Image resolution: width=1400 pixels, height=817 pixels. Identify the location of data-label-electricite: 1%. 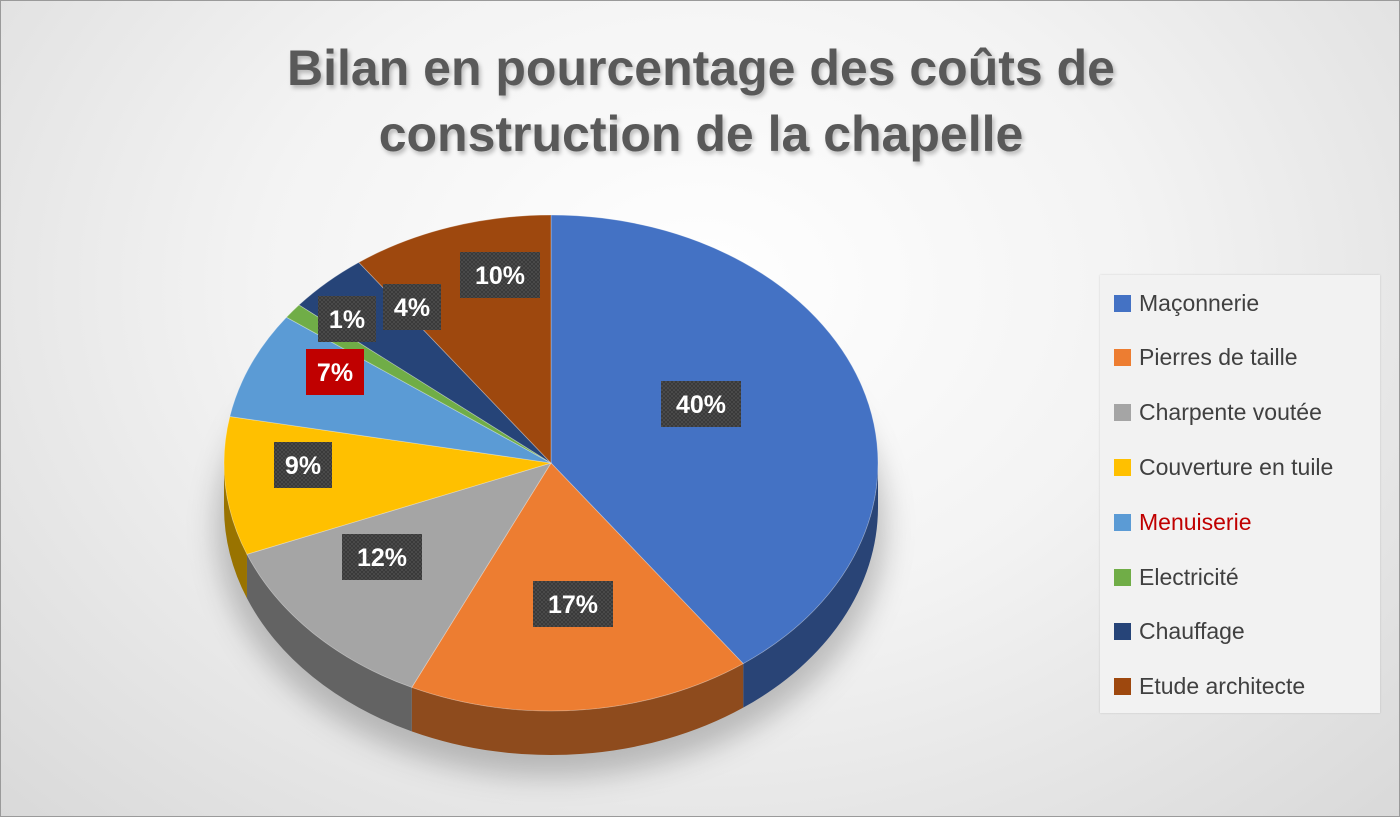
(347, 319).